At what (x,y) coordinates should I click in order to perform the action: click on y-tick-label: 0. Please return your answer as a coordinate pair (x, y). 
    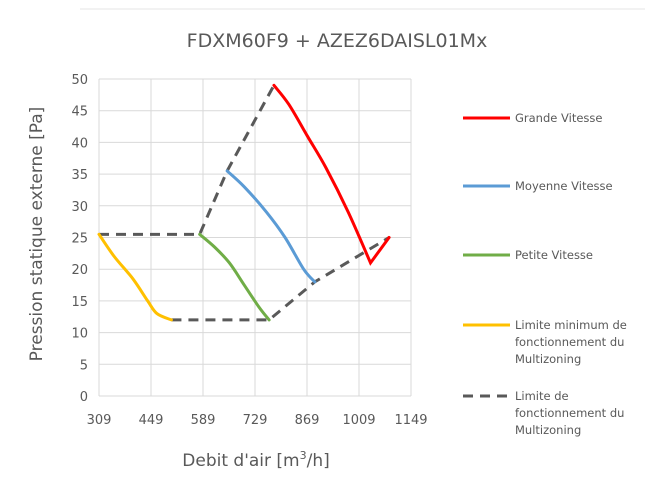
    Looking at the image, I should click on (84, 397).